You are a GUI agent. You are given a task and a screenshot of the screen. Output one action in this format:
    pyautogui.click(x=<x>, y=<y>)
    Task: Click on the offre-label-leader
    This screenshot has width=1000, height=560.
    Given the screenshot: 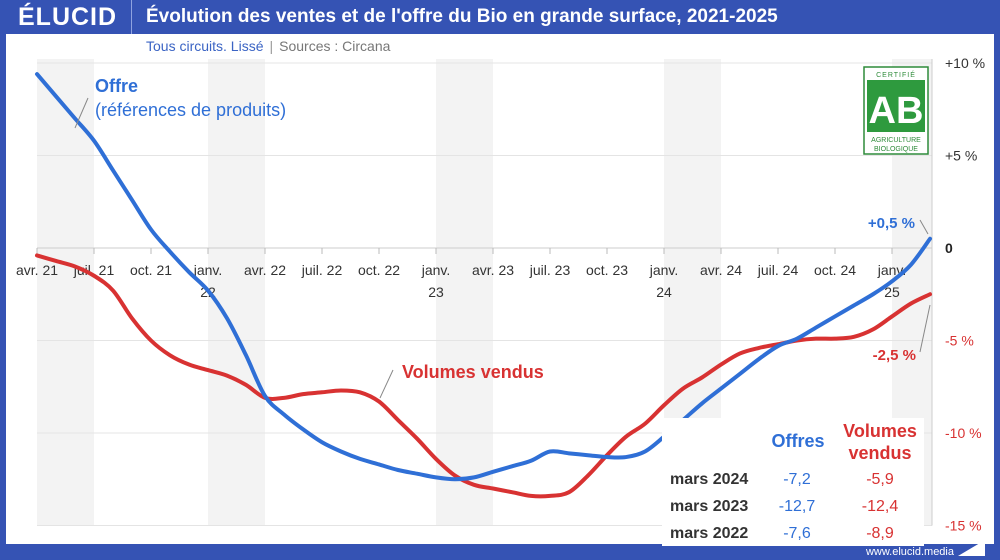 What is the action you would take?
    pyautogui.click(x=81, y=113)
    